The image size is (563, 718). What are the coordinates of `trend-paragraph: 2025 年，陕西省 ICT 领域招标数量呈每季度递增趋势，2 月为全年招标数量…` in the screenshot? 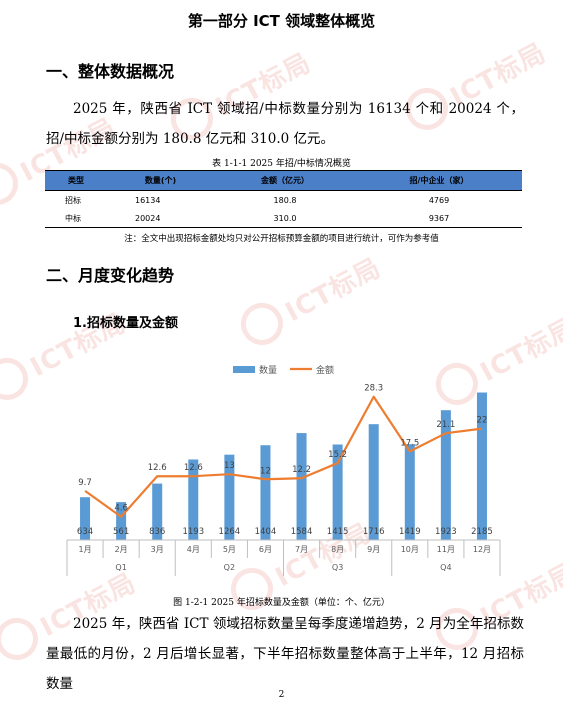 It's located at (285, 654).